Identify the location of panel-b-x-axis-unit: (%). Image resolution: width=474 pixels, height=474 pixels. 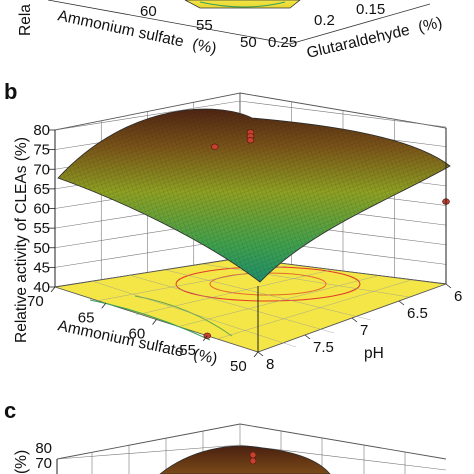
(205, 357).